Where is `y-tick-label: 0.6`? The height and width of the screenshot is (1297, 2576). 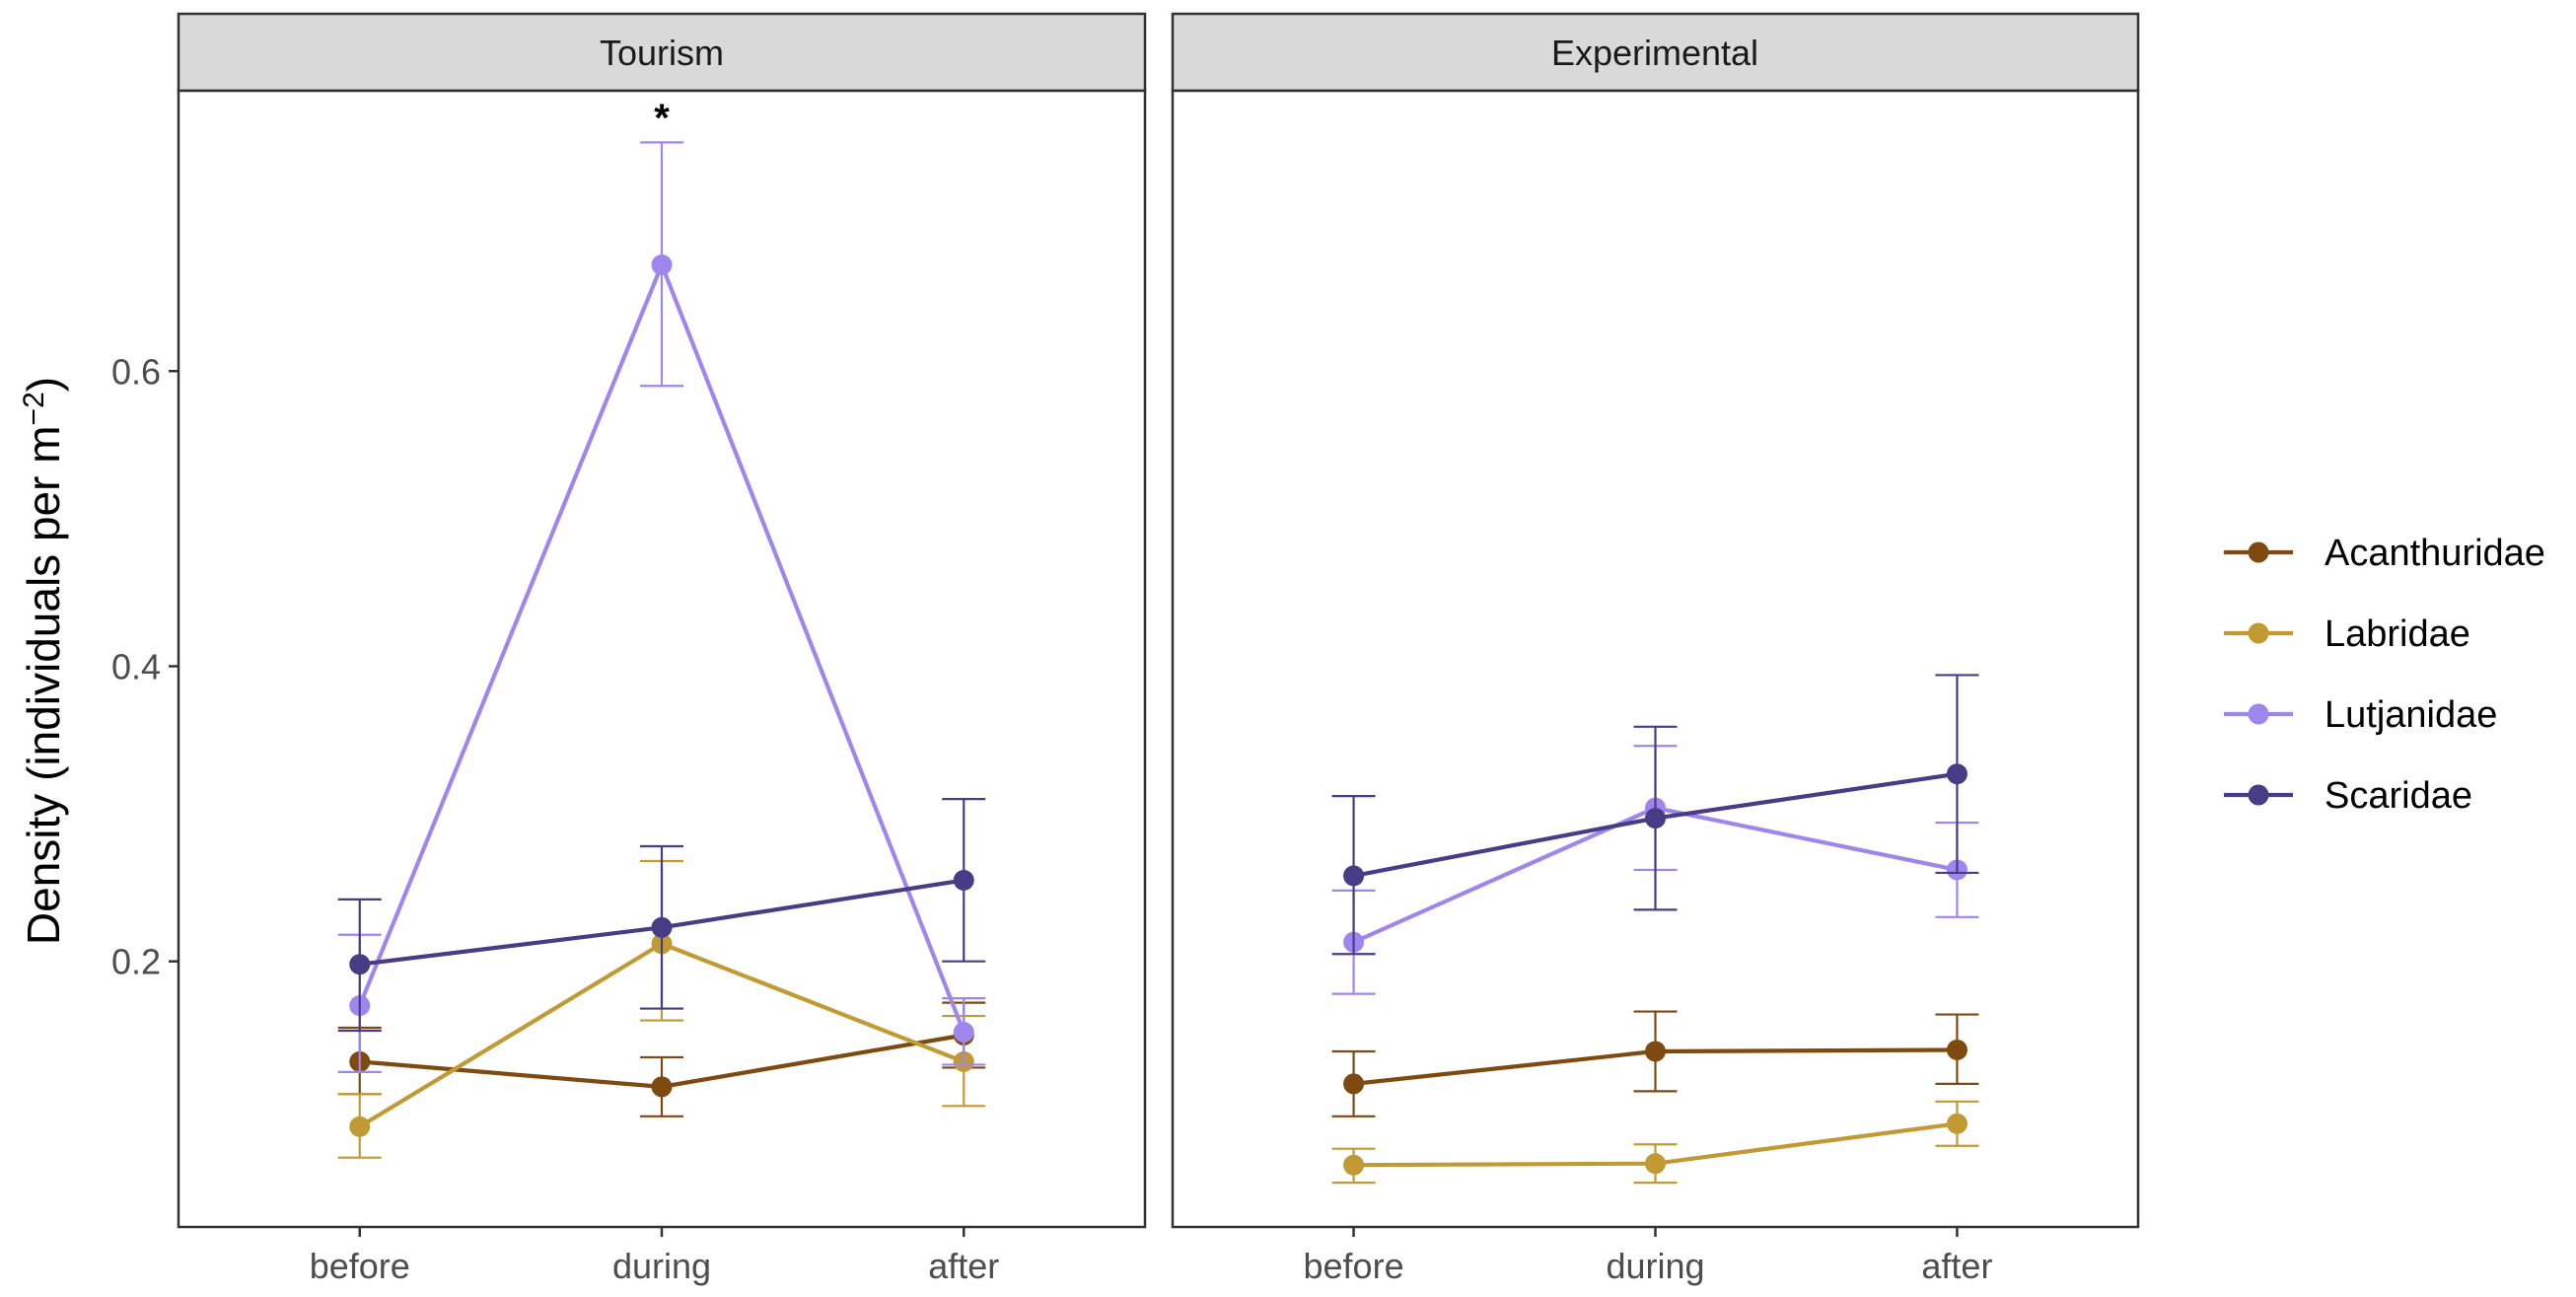
y-tick-label: 0.6 is located at coordinates (136, 371).